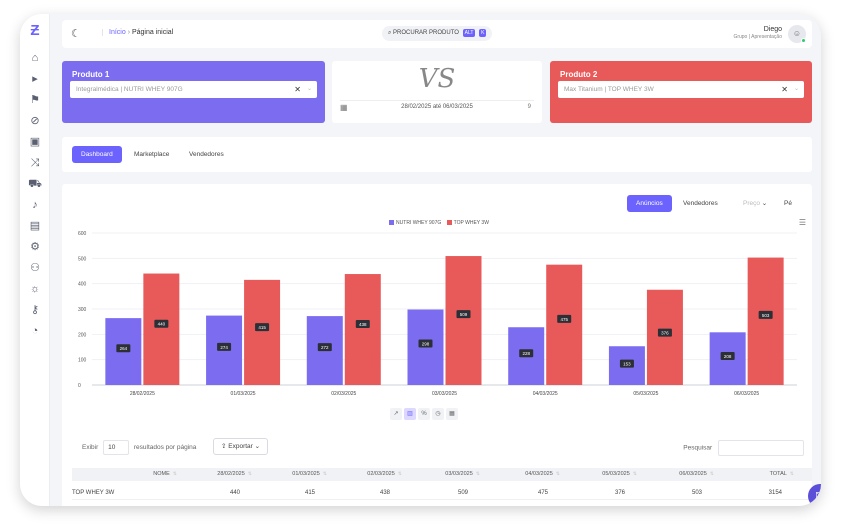  I want to click on chat-icon: ✉, so click(814, 495).